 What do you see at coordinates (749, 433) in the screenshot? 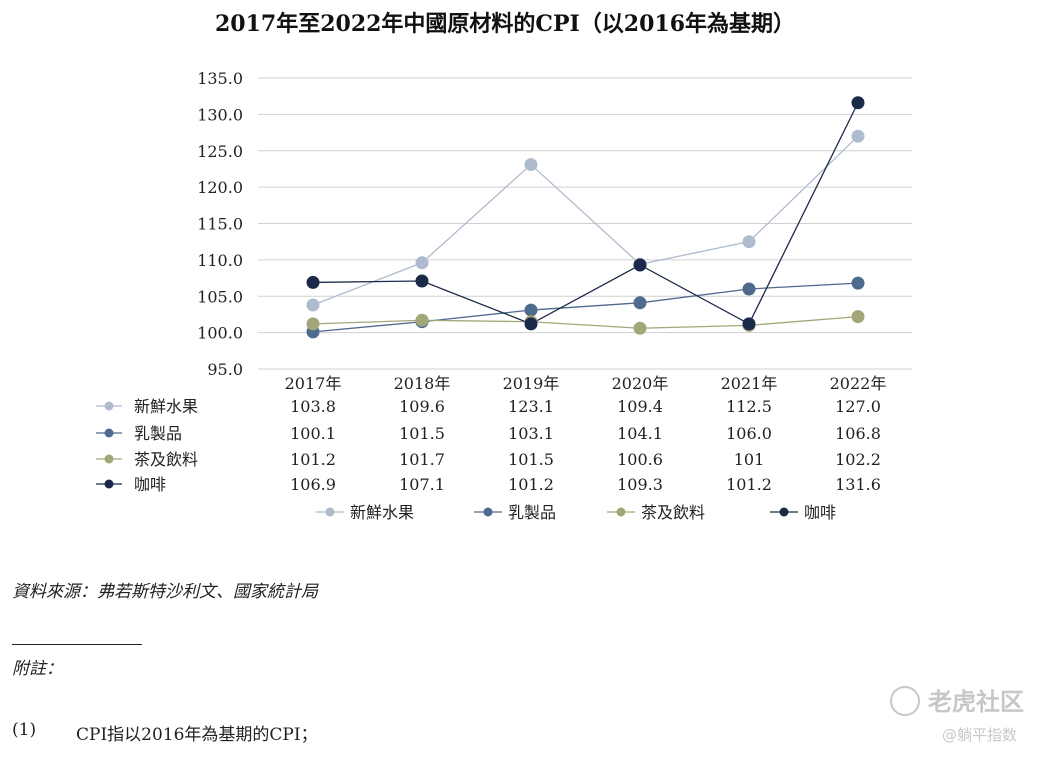
I see `table-value: 106.0` at bounding box center [749, 433].